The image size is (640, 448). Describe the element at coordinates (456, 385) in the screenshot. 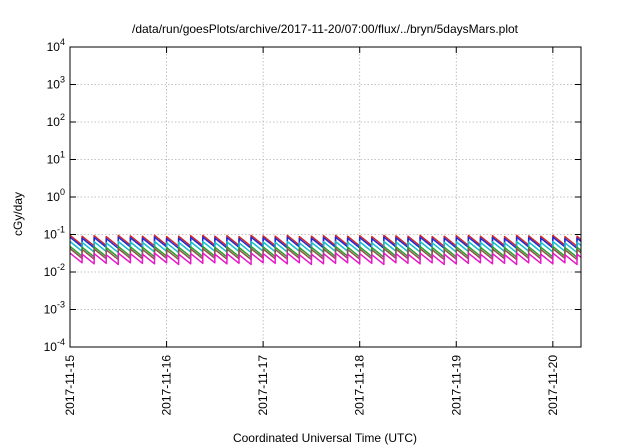

I see `x-tick-label: 2017-11-19` at that location.